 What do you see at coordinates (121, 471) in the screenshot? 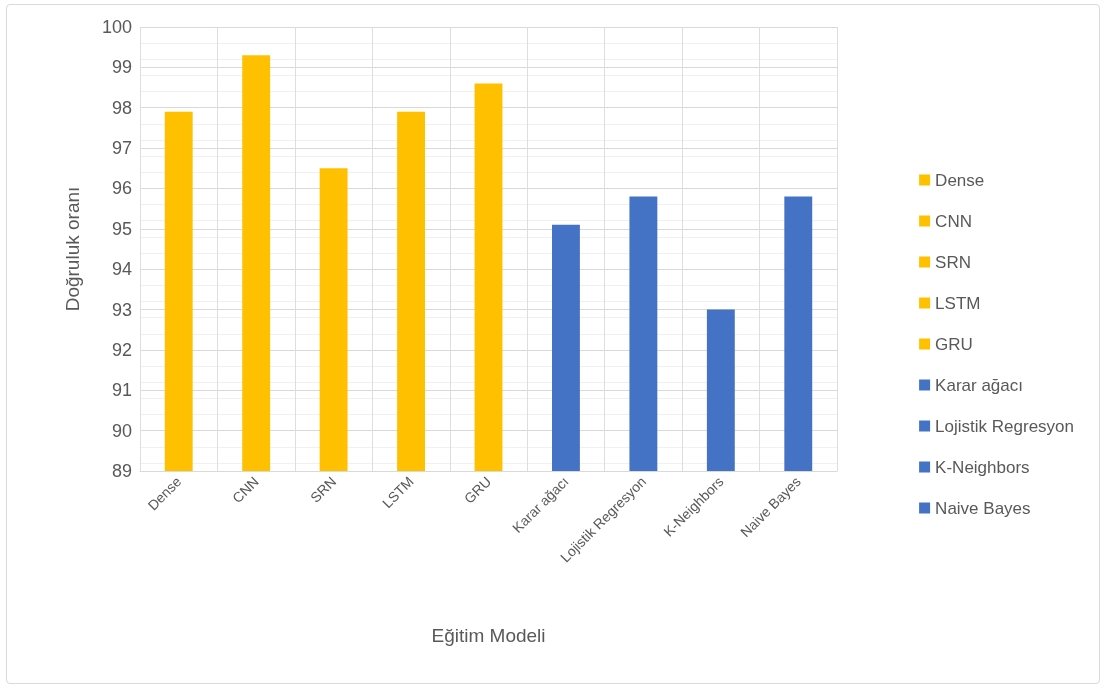
I see `y-tick-label: 89` at bounding box center [121, 471].